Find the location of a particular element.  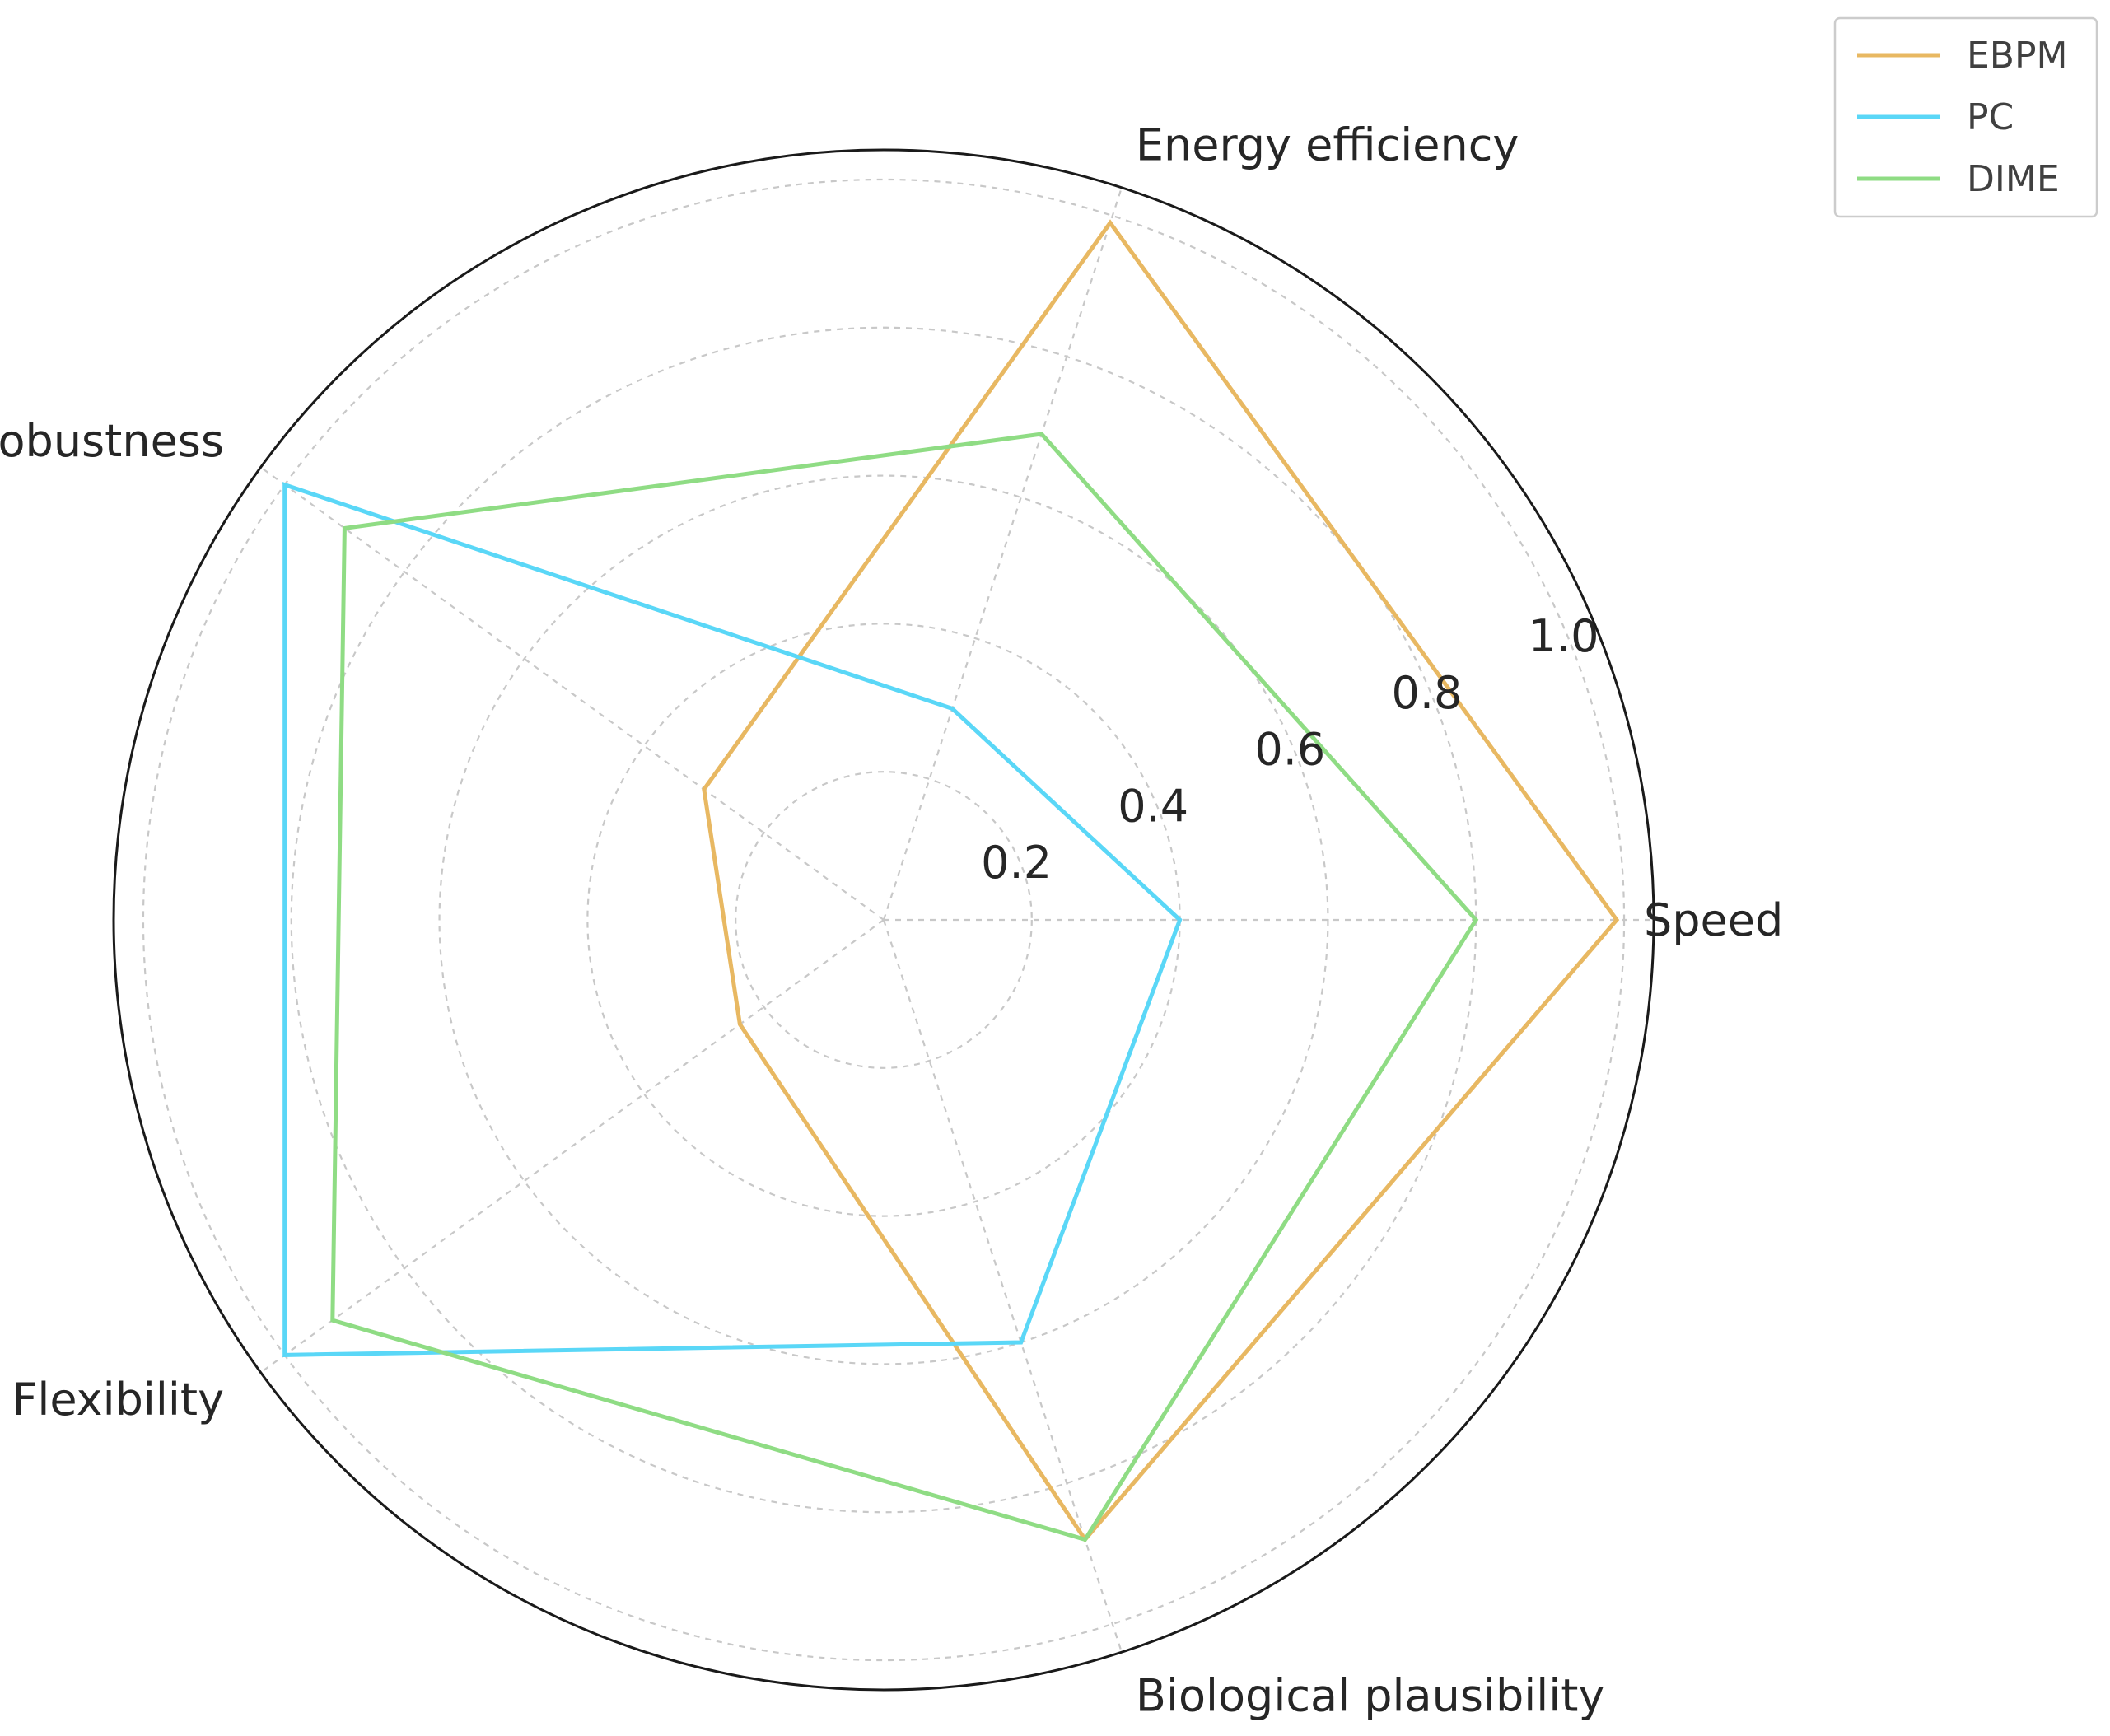

spoke-energy-efficiency is located at coordinates (1003, 554).